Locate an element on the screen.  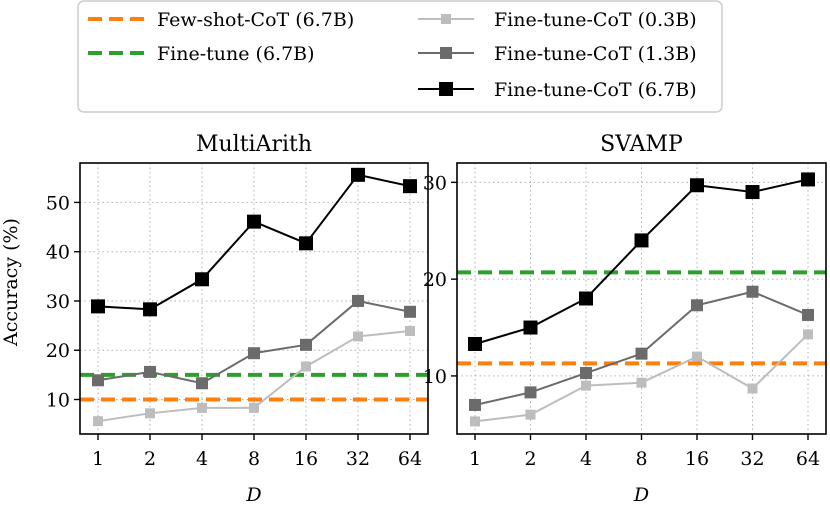
y-tick-label: 40 is located at coordinates (58, 253).